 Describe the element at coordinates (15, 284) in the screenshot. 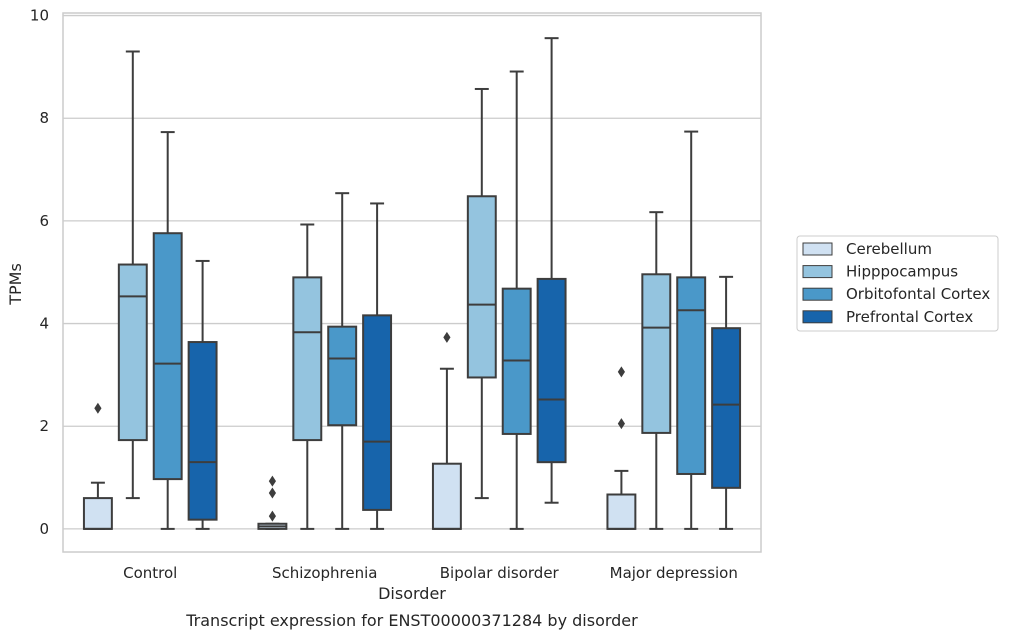

I see `y-axis-title: TPMs` at that location.